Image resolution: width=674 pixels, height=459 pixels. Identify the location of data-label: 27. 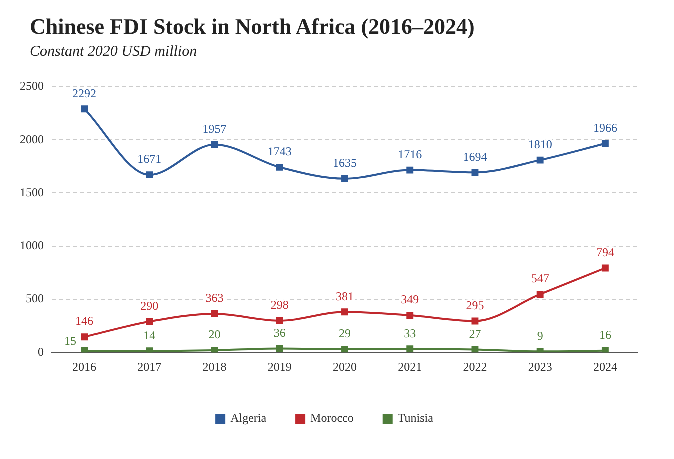
(475, 333).